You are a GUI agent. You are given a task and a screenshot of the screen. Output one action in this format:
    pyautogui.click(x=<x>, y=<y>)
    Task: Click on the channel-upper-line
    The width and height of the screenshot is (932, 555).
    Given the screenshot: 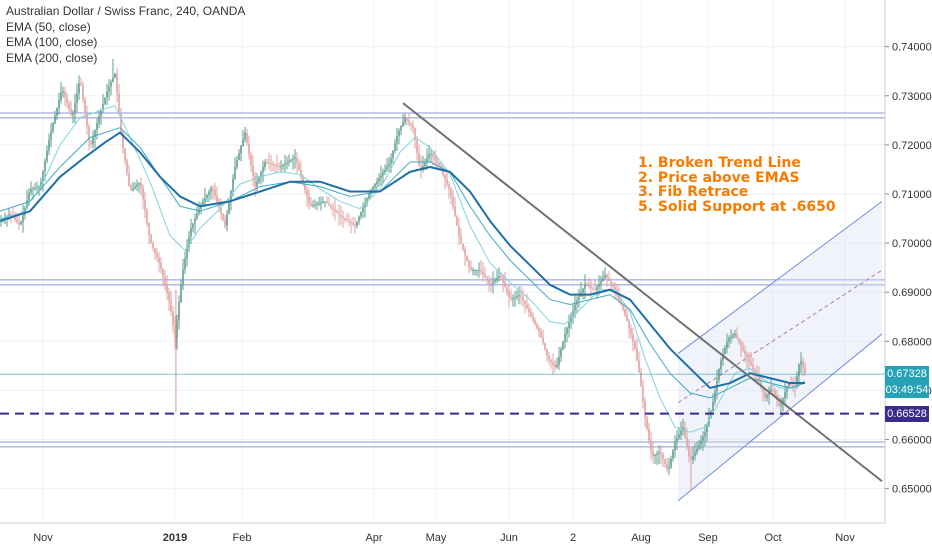 What is the action you would take?
    pyautogui.click(x=780, y=277)
    